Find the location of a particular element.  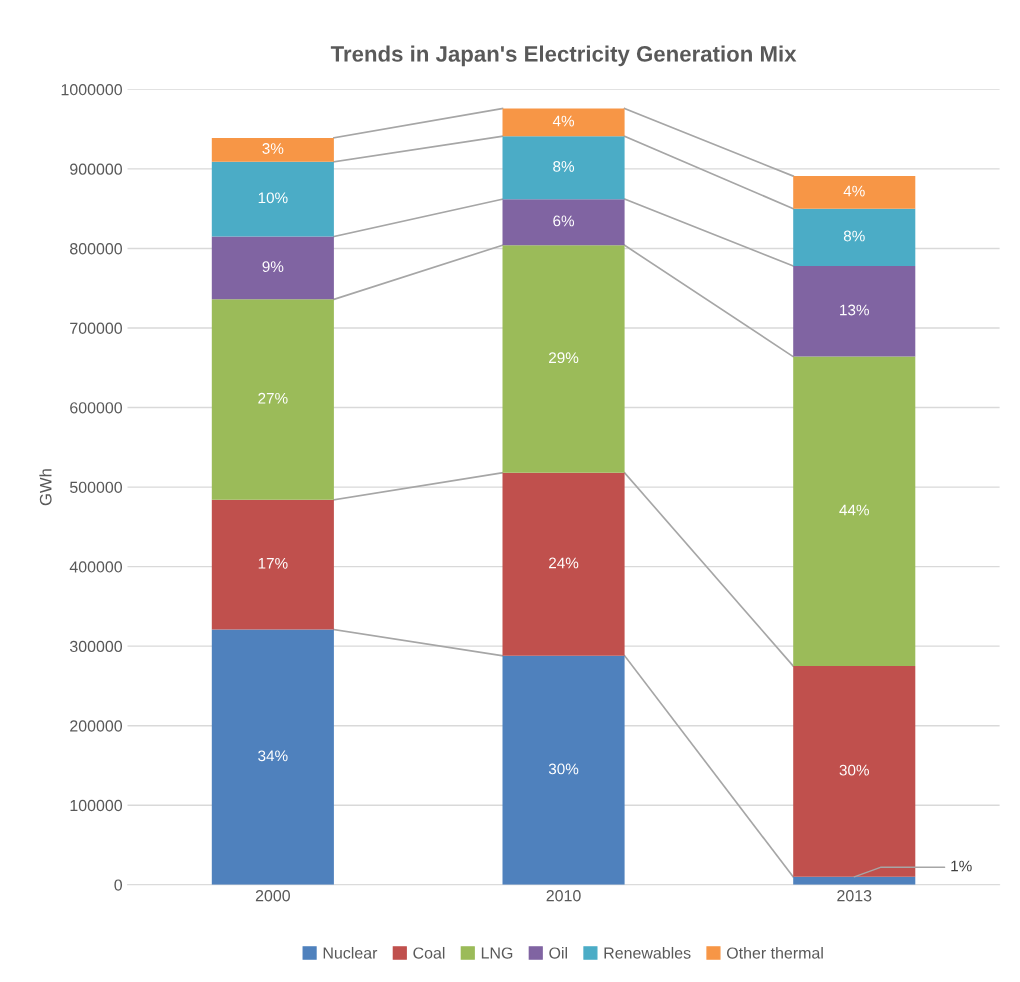

annotation: 24% is located at coordinates (564, 563).